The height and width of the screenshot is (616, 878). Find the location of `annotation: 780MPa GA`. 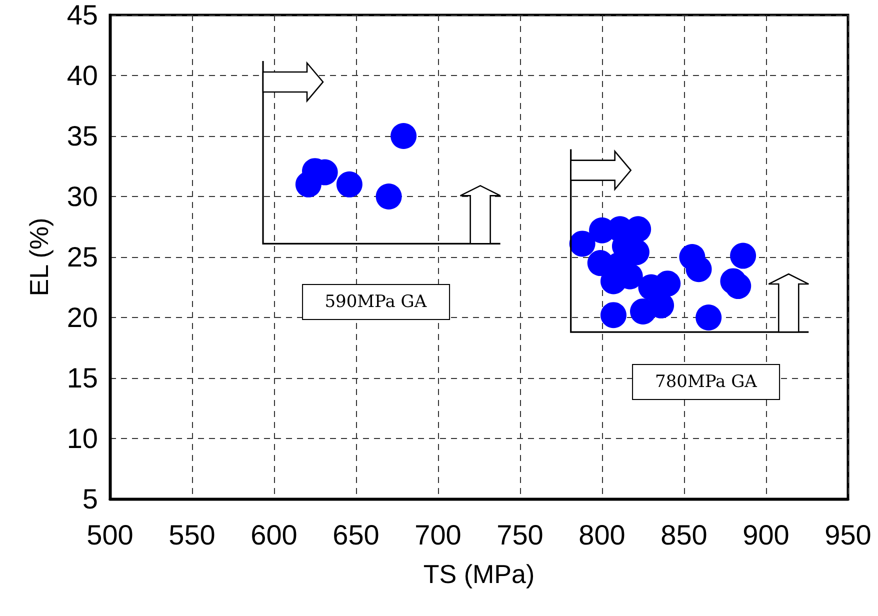

annotation: 780MPa GA is located at coordinates (706, 382).